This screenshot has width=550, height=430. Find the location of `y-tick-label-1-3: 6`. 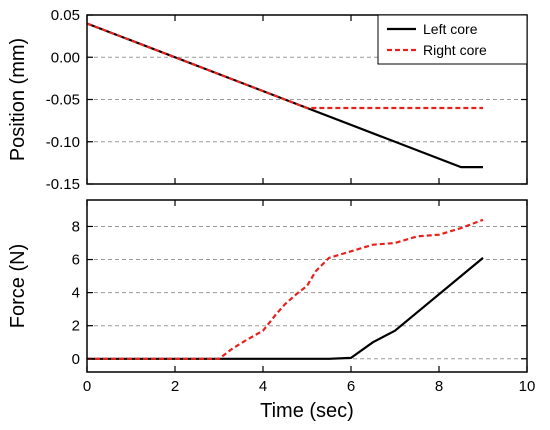

y-tick-label-1-3: 6 is located at coordinates (76, 260).